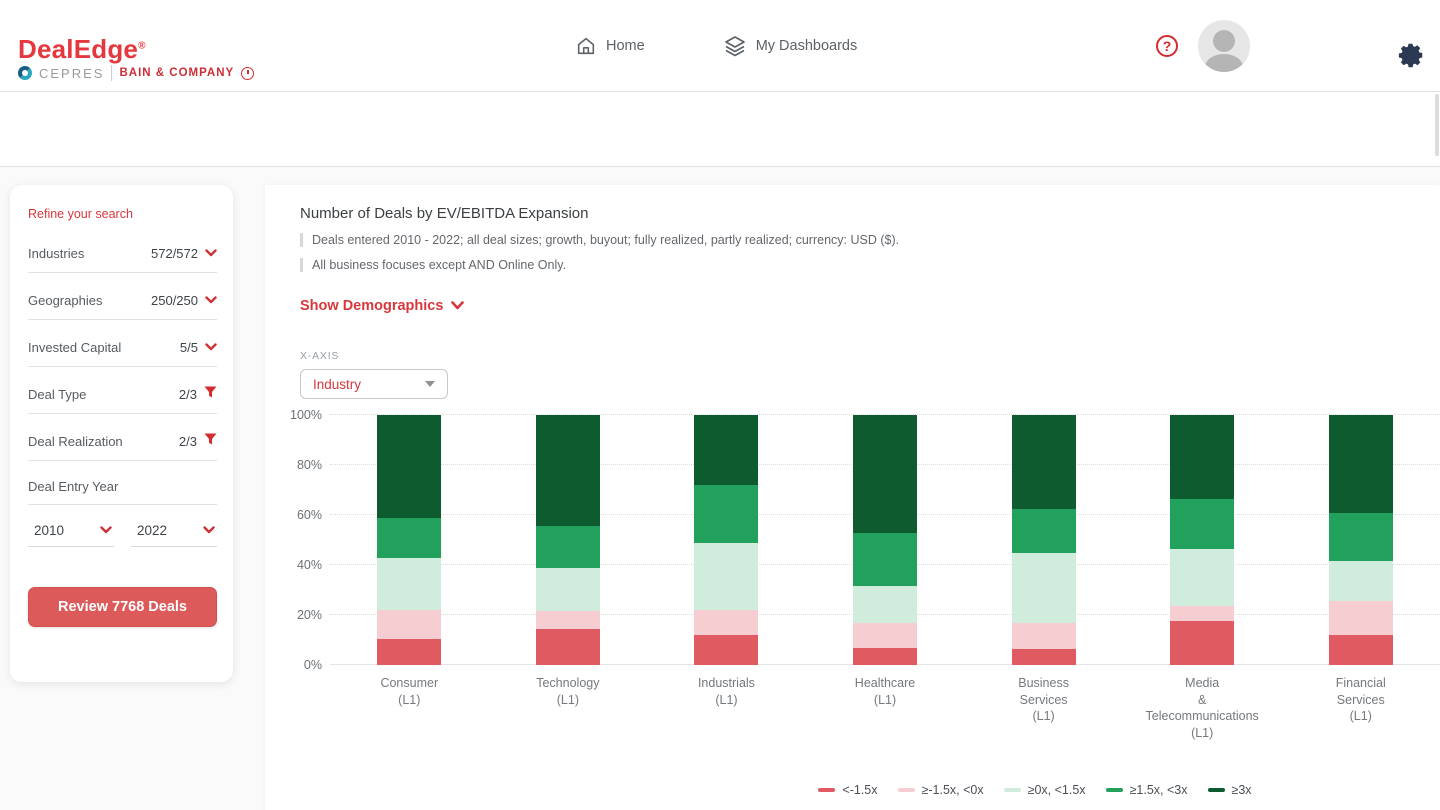 This screenshot has width=1440, height=810. I want to click on legend-item: ≥3x, so click(1229, 790).